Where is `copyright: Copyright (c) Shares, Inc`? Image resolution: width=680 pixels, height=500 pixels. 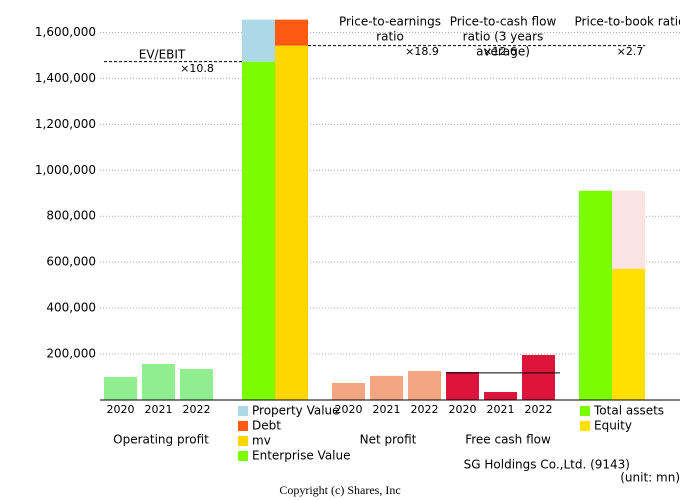
copyright: Copyright (c) Shares, Inc is located at coordinates (339, 490).